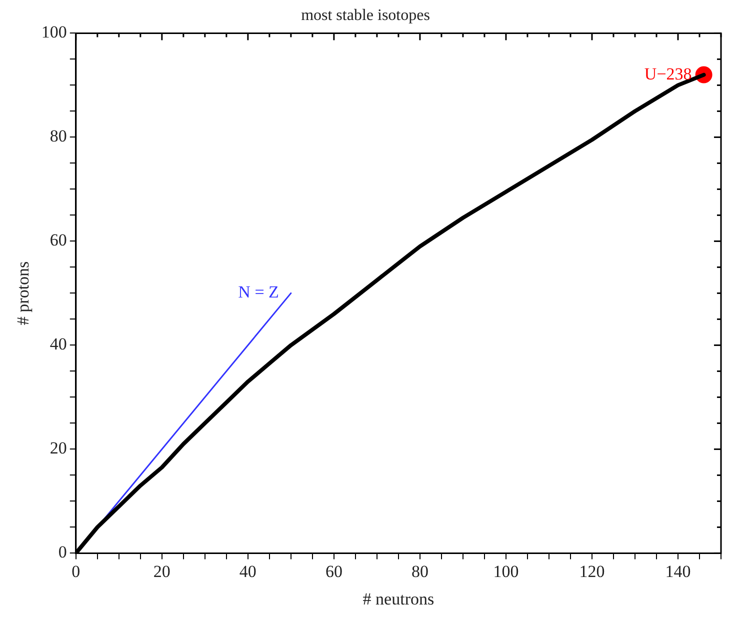  What do you see at coordinates (58, 344) in the screenshot?
I see `y-tick-label: 40` at bounding box center [58, 344].